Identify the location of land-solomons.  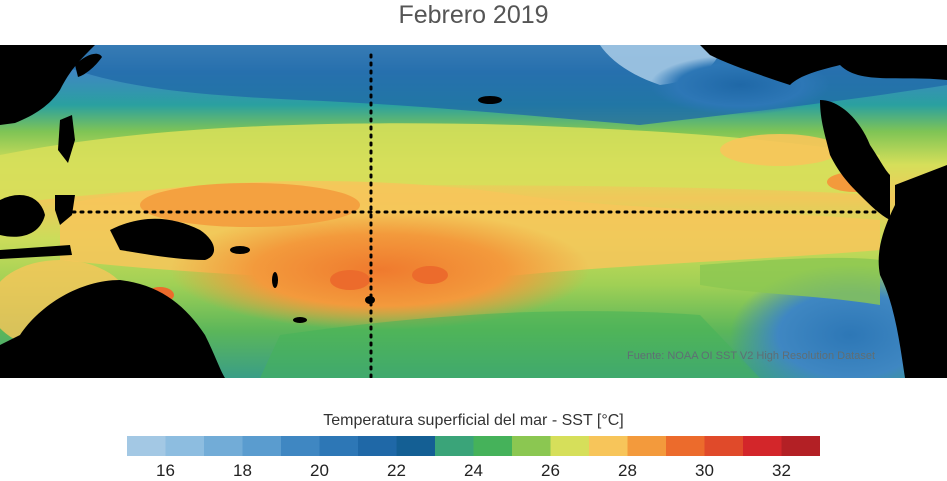
(240, 250).